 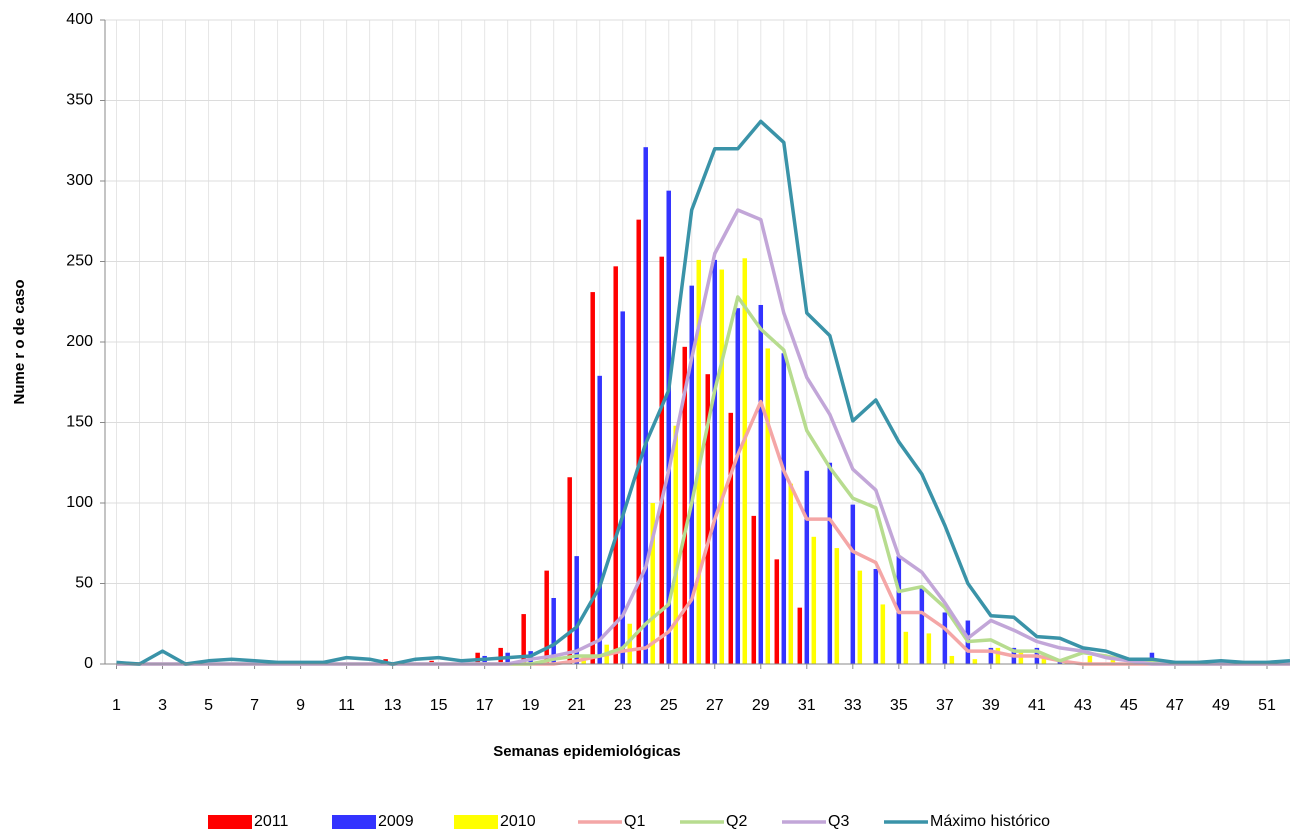 What do you see at coordinates (393, 705) in the screenshot?
I see `x-tick-label: 13` at bounding box center [393, 705].